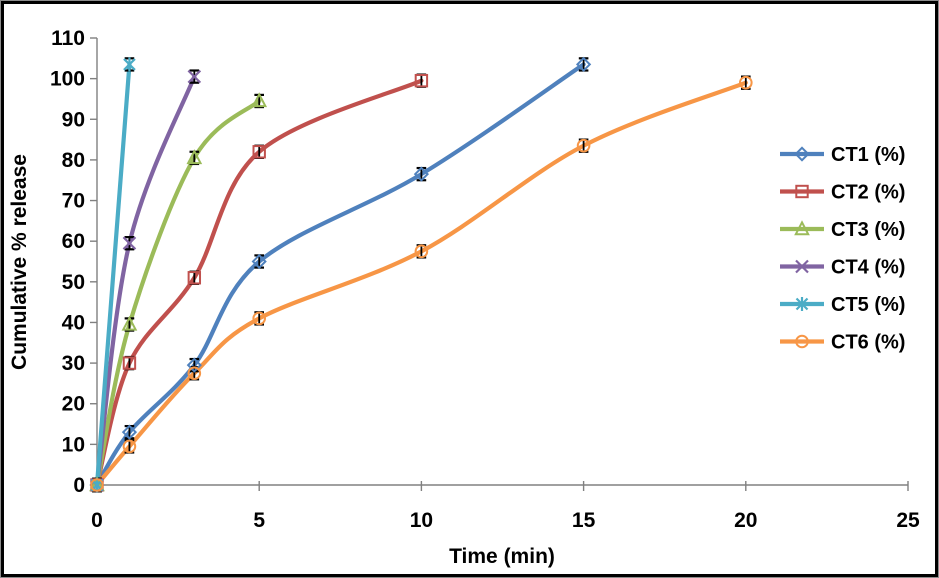  I want to click on legend-item-ct5: CT5 (%), so click(842, 305).